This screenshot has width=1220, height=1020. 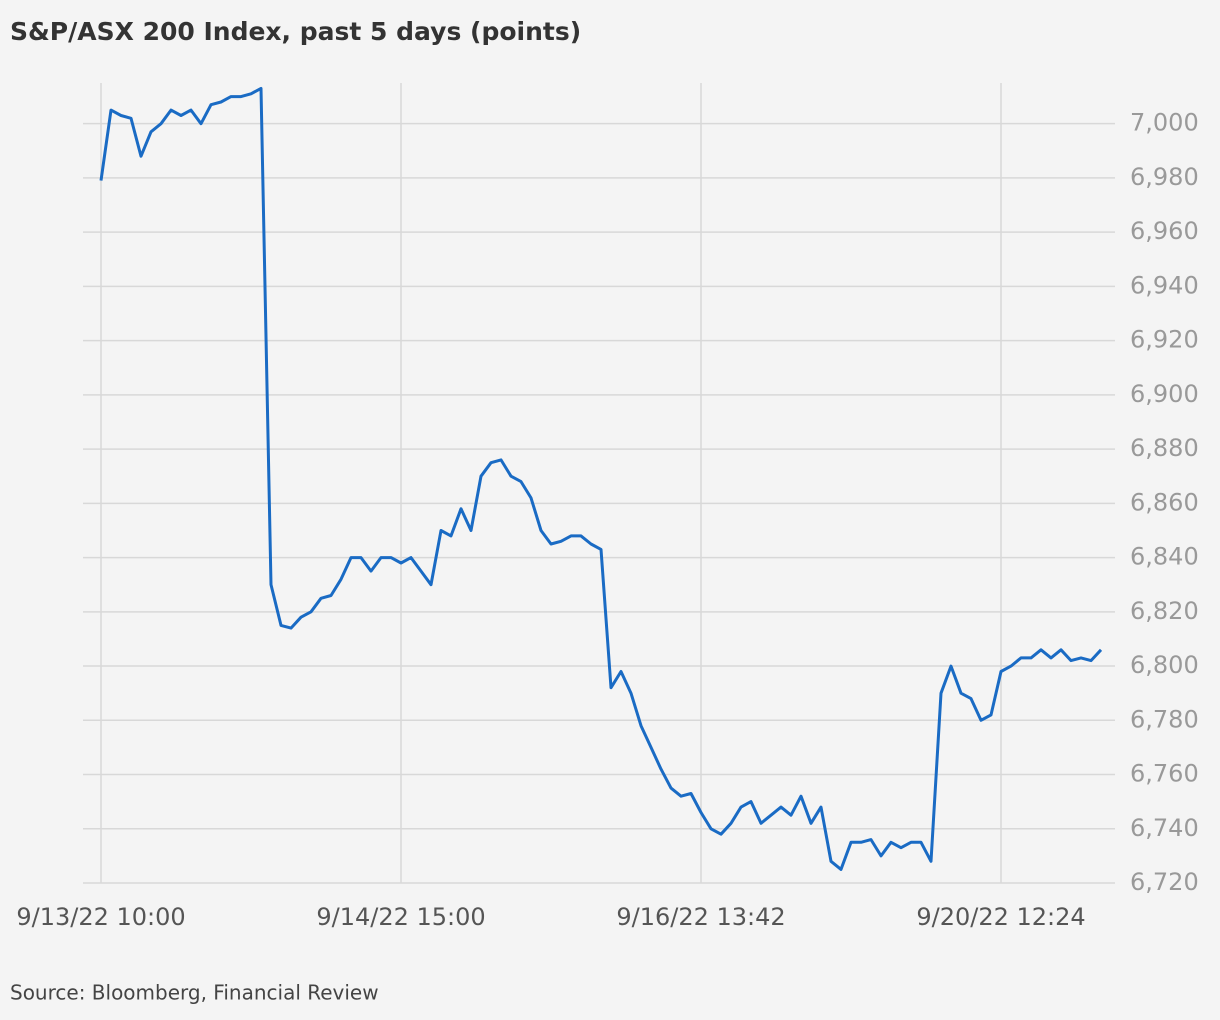 What do you see at coordinates (1164, 665) in the screenshot?
I see `y-tick-label: 6,800` at bounding box center [1164, 665].